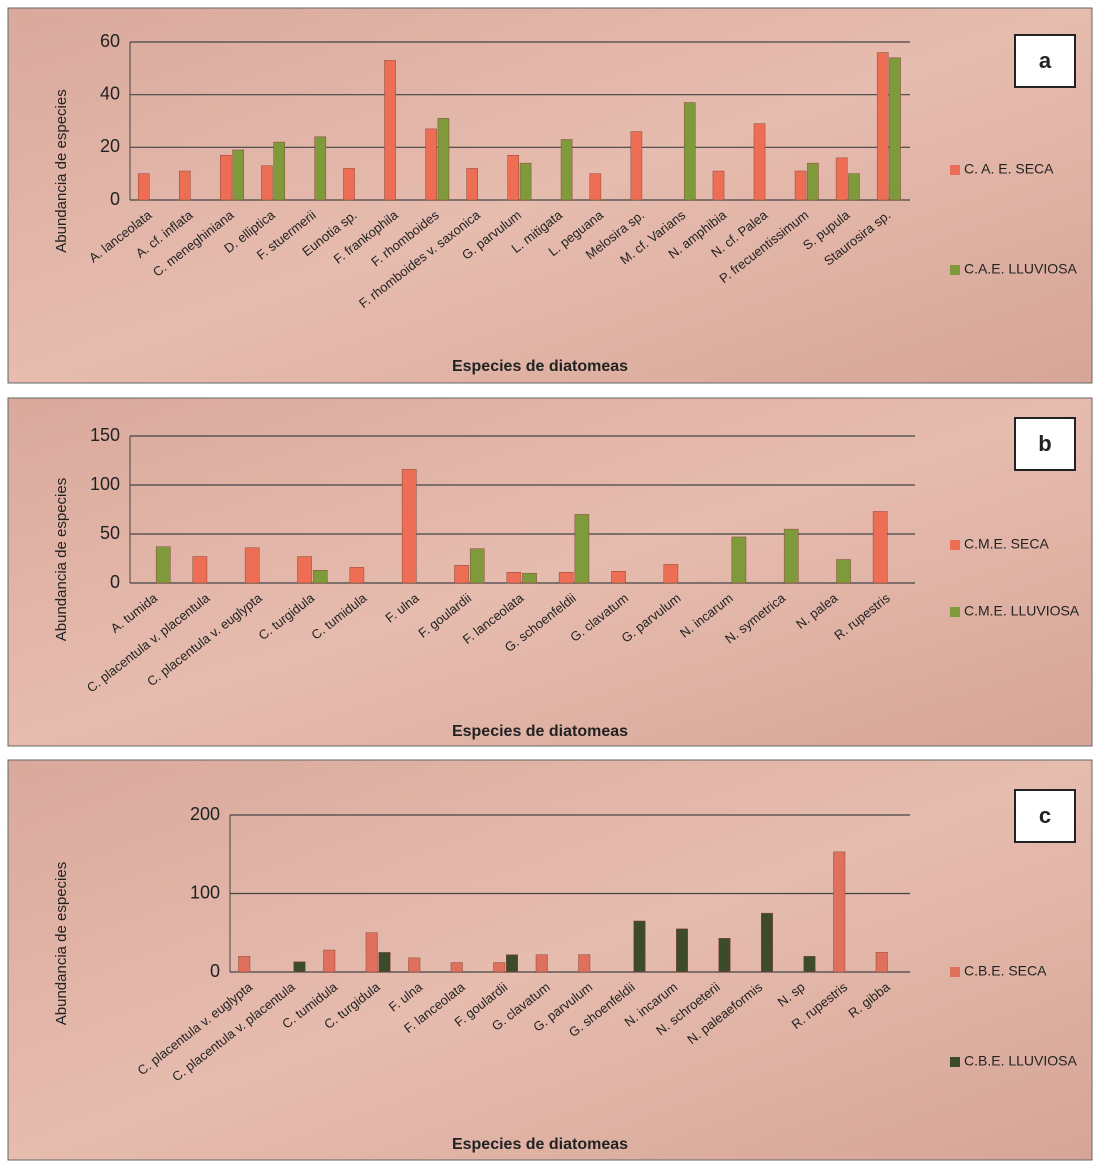 This screenshot has width=1097, height=1163. What do you see at coordinates (1020, 1061) in the screenshot?
I see `legend-label: C.B.E. LLUVIOSA` at bounding box center [1020, 1061].